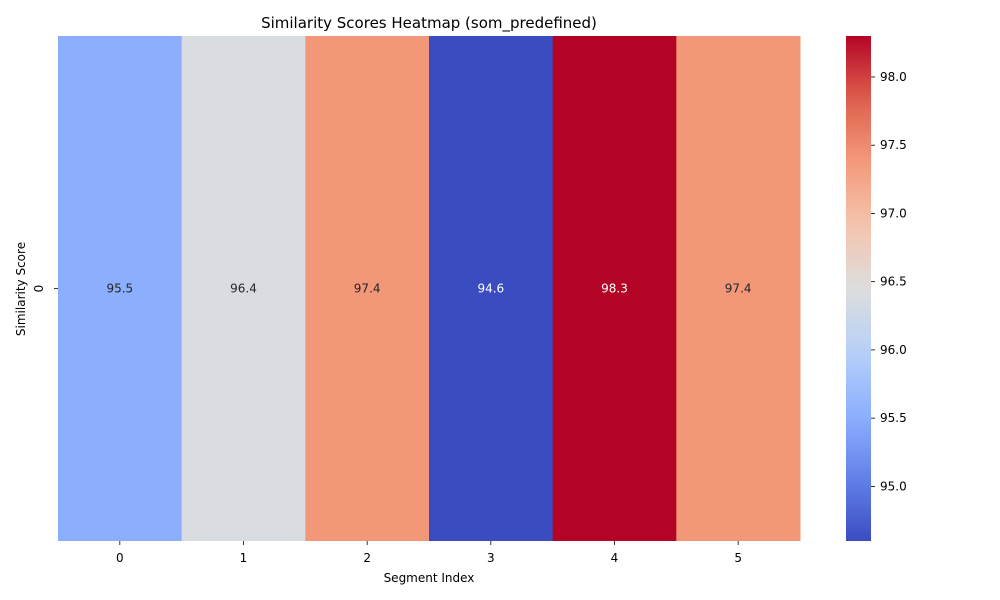  What do you see at coordinates (491, 558) in the screenshot?
I see `x-tick-label: 3` at bounding box center [491, 558].